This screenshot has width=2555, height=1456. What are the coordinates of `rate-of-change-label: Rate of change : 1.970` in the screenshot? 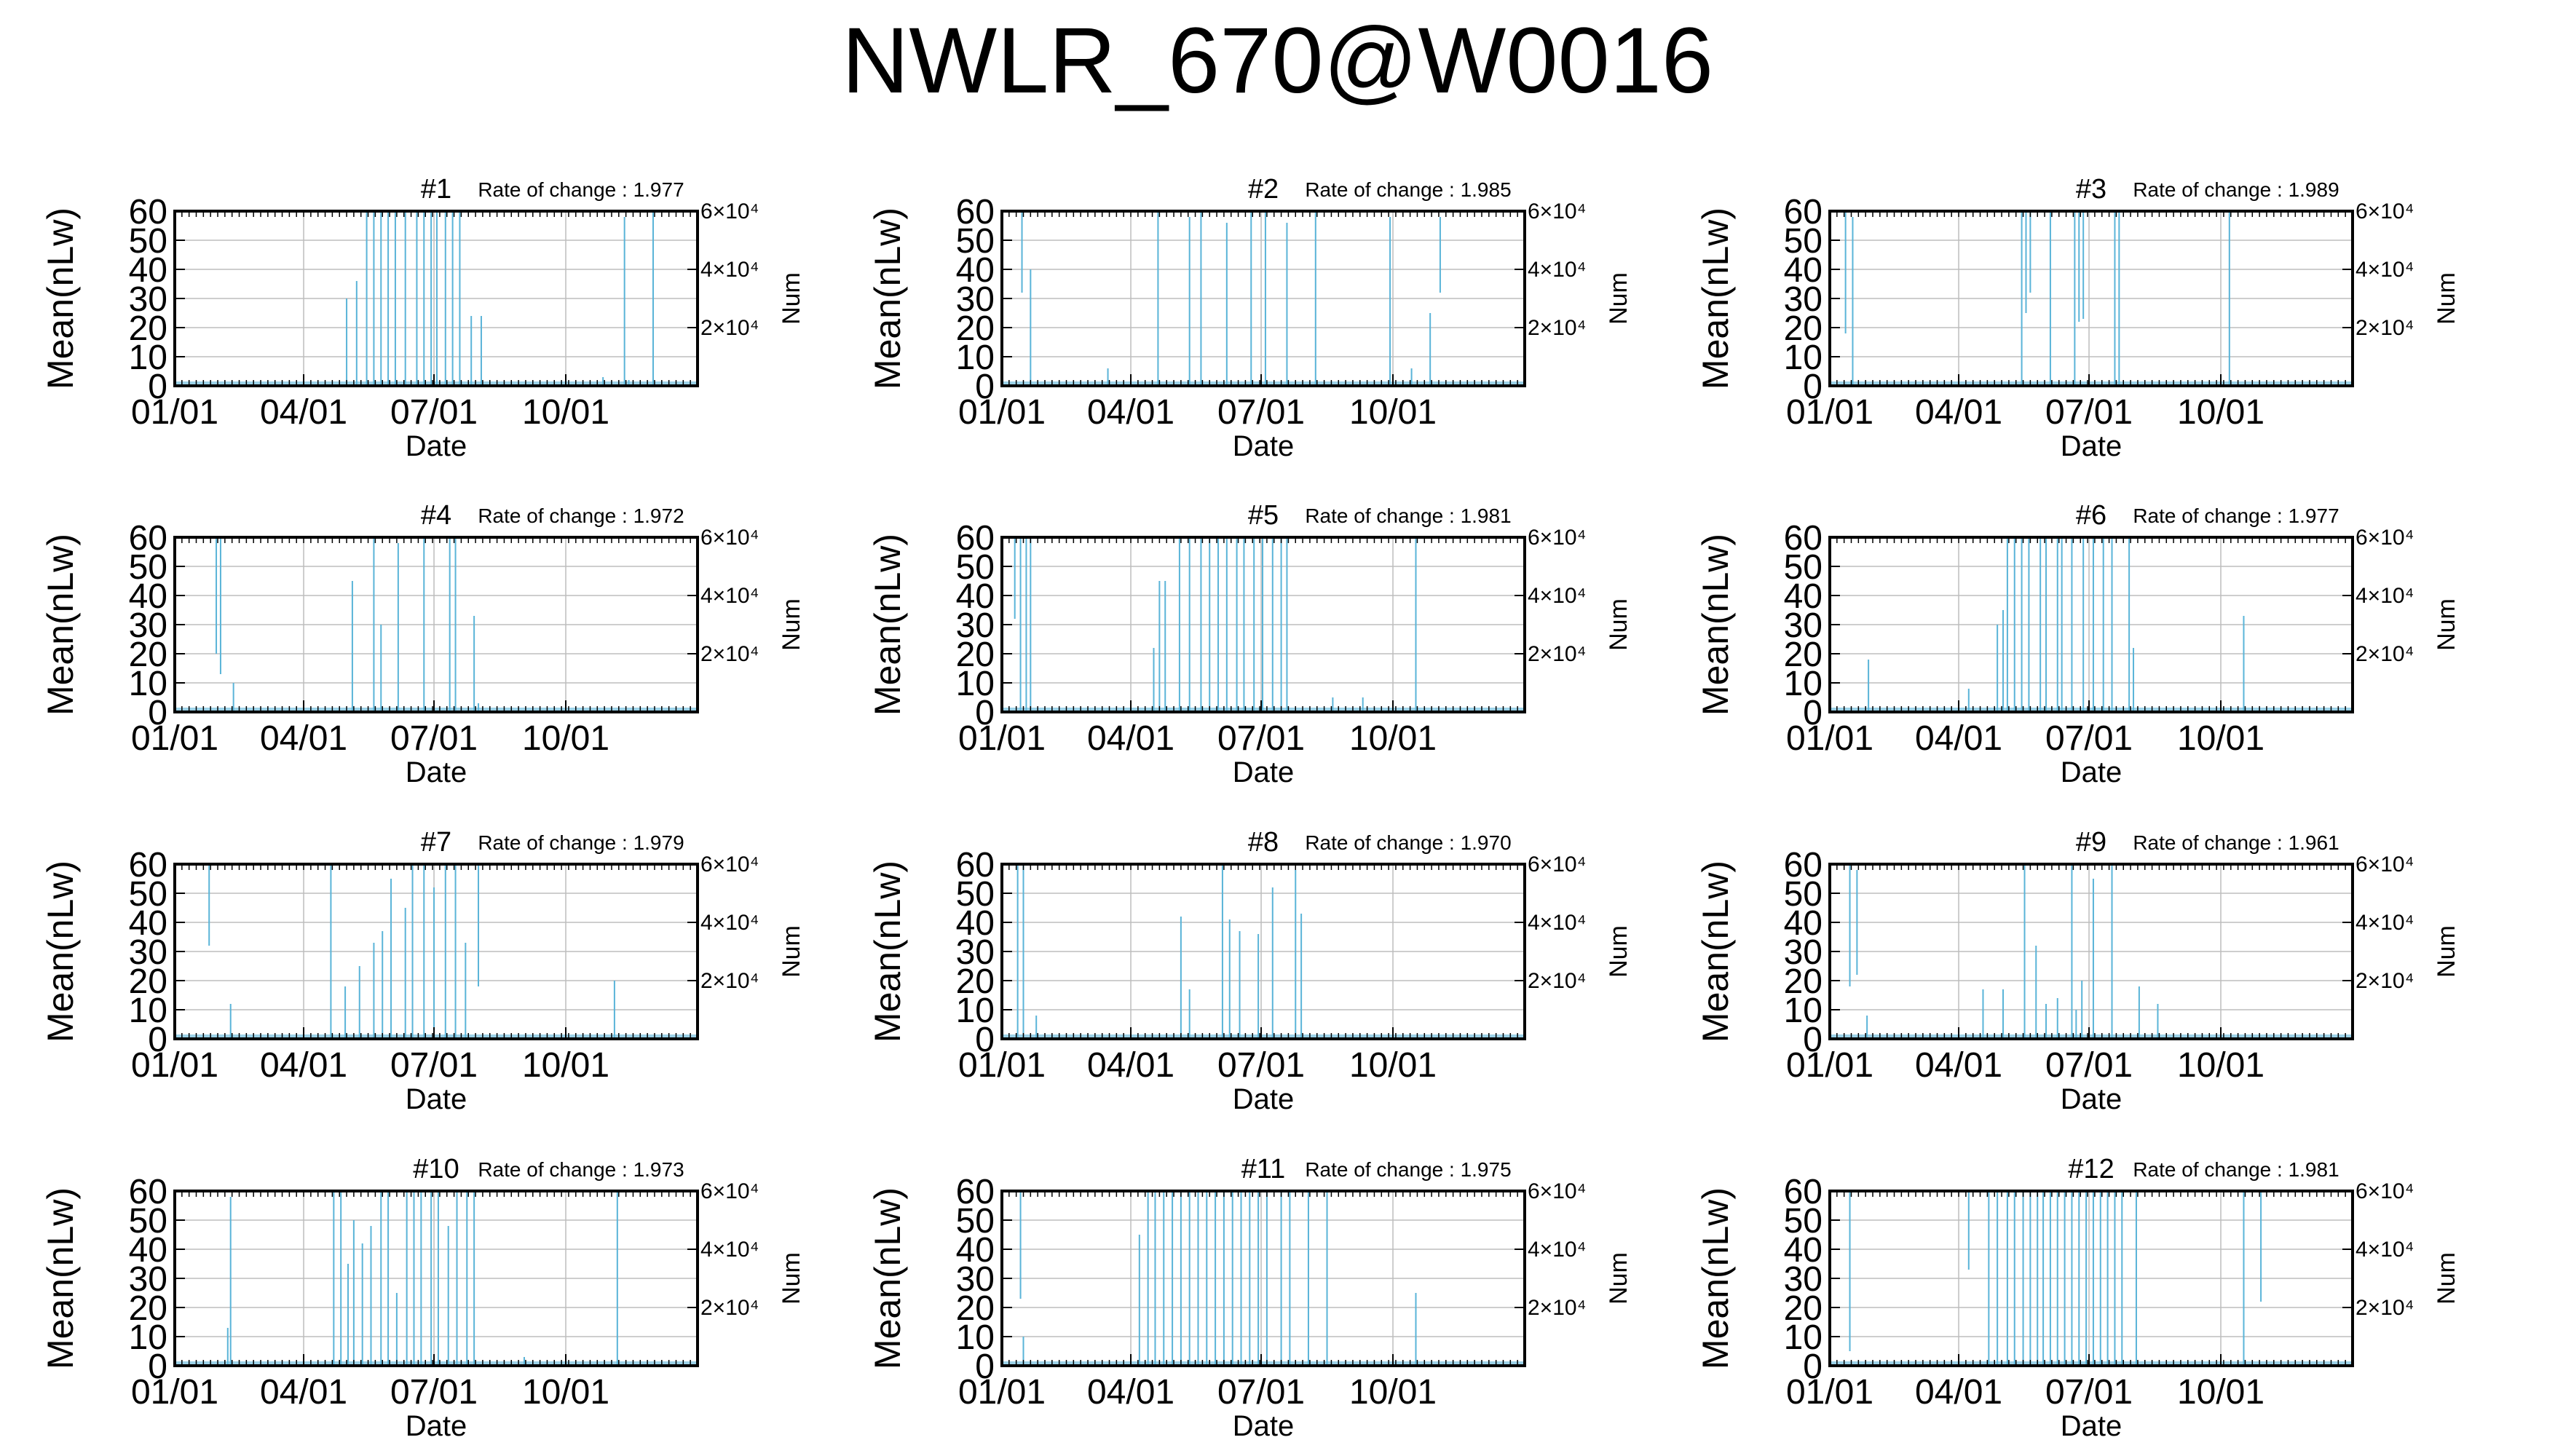 It's located at (1408, 842).